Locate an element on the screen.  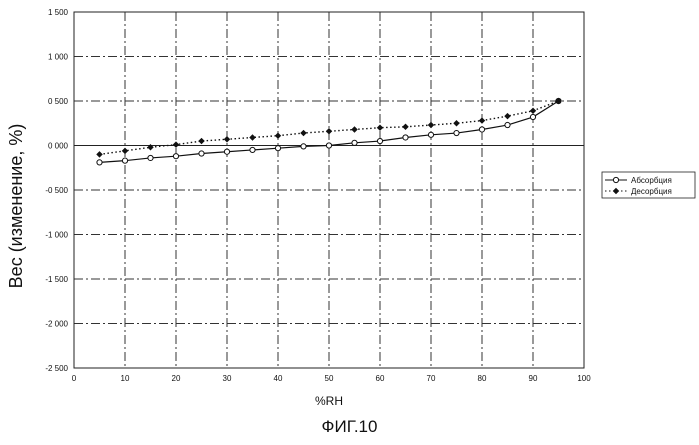
x-tick-label: 10 is located at coordinates (125, 378).